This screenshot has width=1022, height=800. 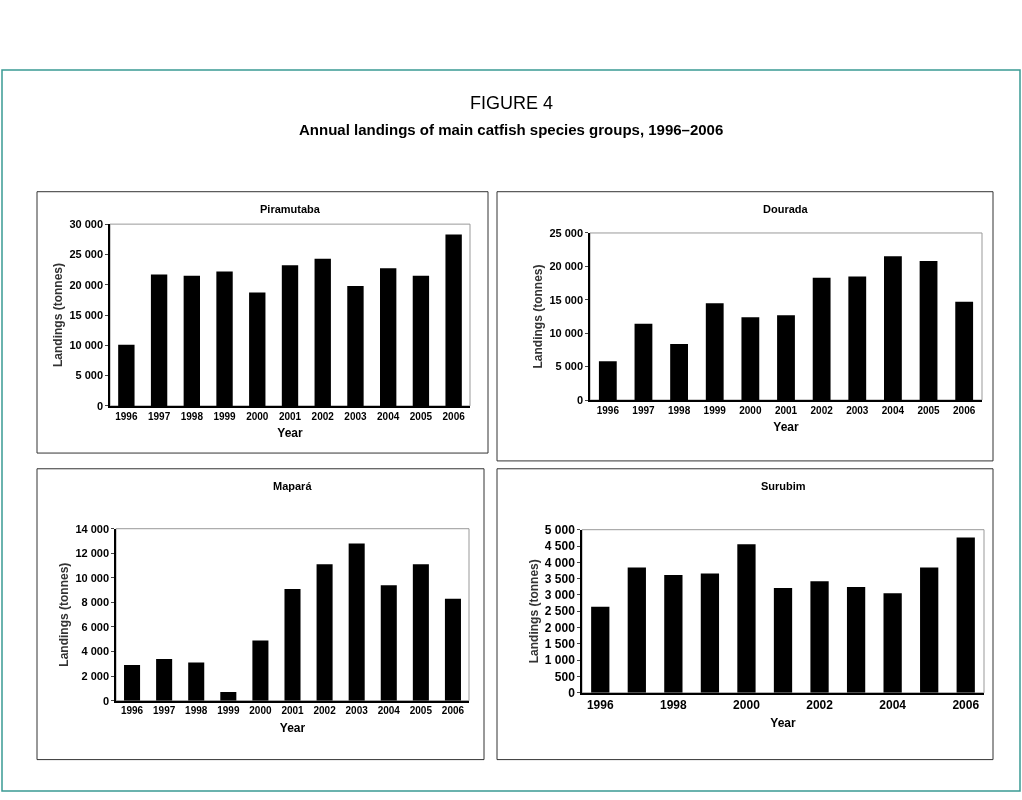 I want to click on y-tick-label: 8 000, so click(x=95, y=602).